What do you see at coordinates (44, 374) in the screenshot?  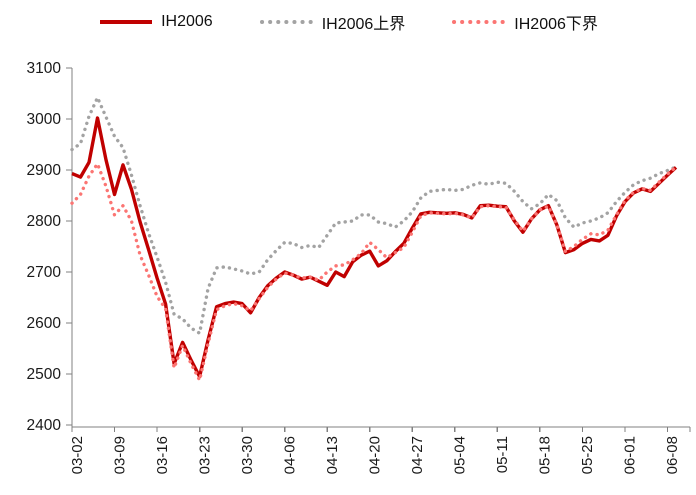 I see `y-tick-label: 2500` at bounding box center [44, 374].